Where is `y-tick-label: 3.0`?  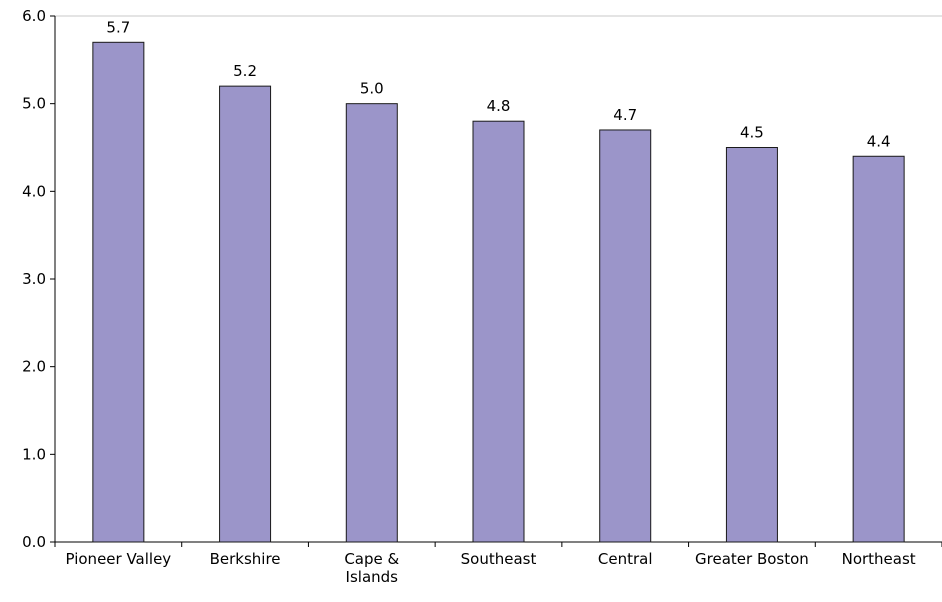
y-tick-label: 3.0 is located at coordinates (34, 279).